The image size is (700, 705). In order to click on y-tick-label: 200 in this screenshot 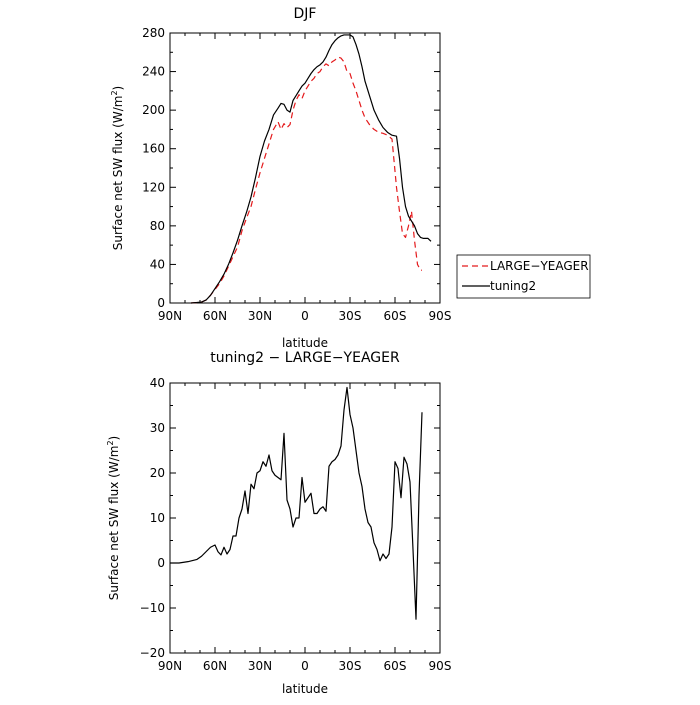, I will do `click(153, 110)`.